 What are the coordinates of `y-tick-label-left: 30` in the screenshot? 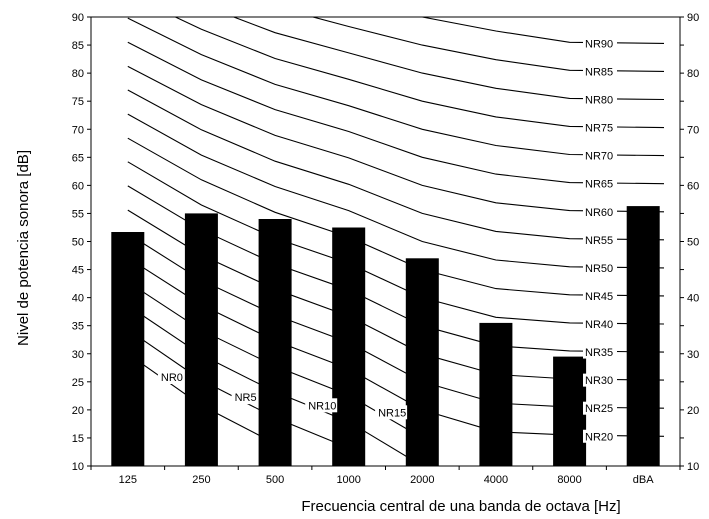 It's located at (78, 355).